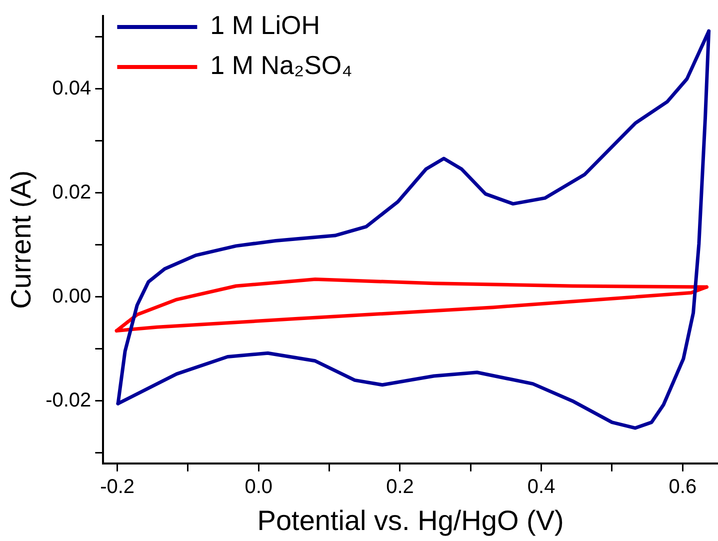  I want to click on y-tick-label: 0.02, so click(72, 192).